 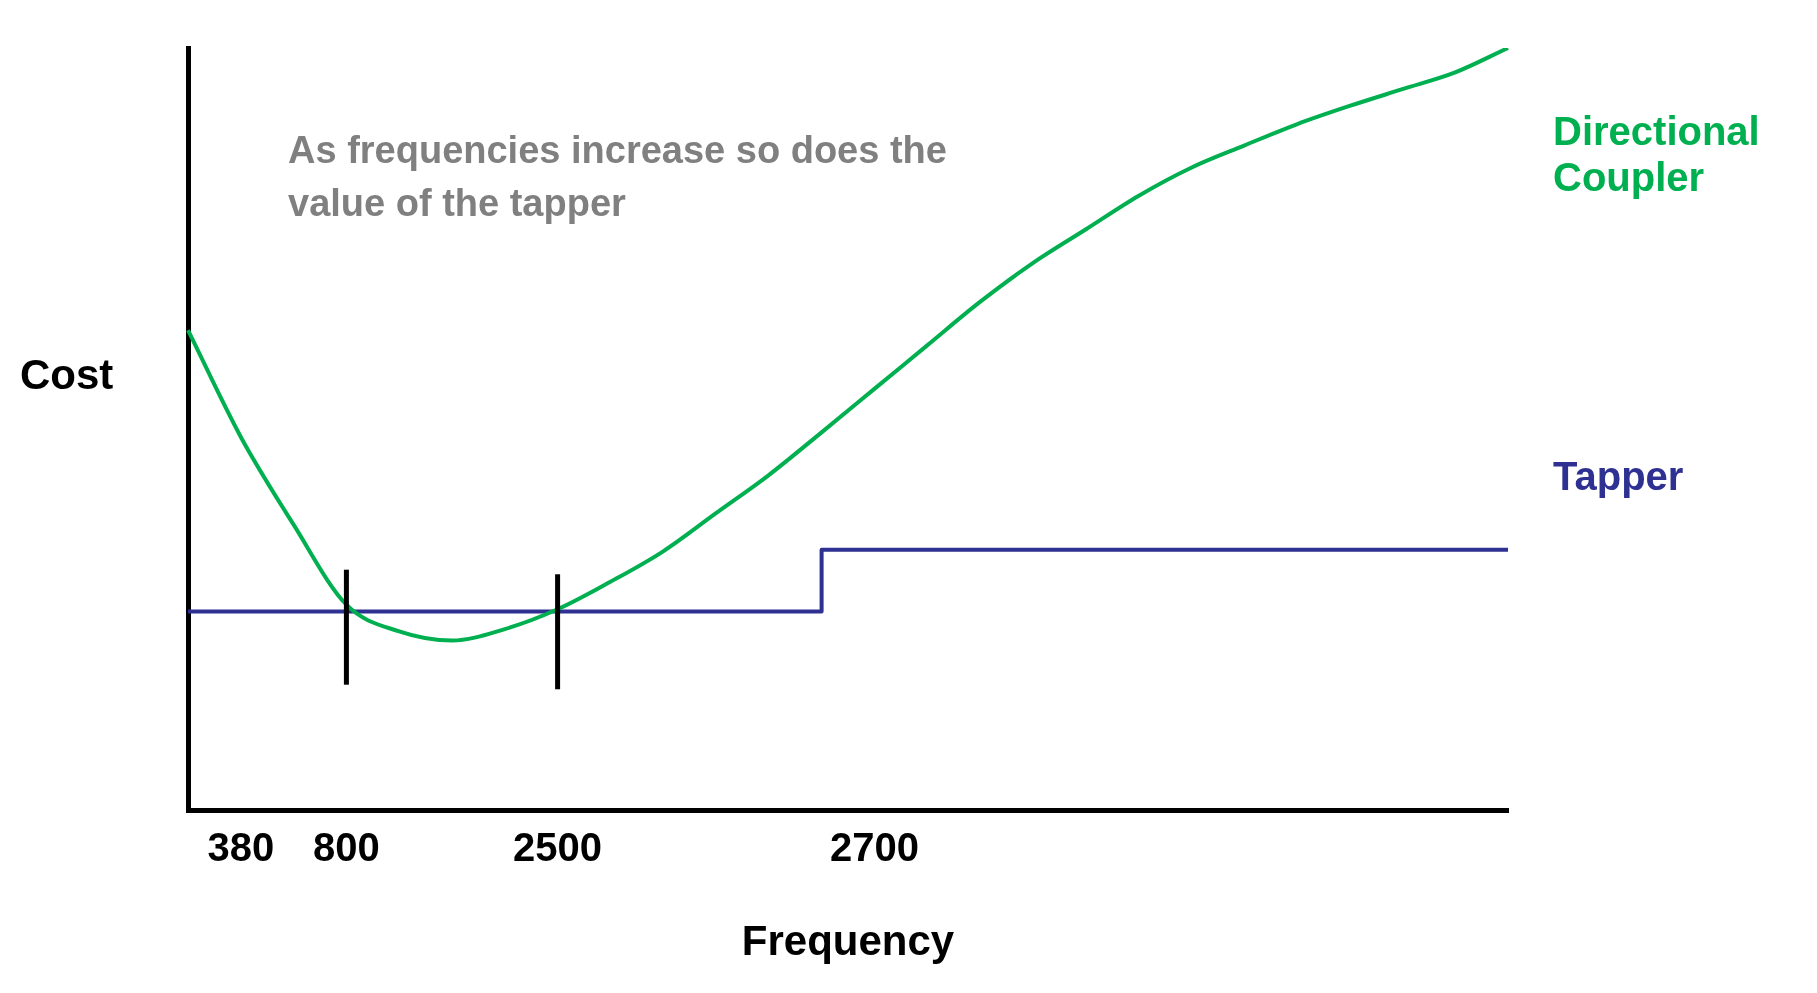 I want to click on annotation: As frequencies increase so does the value of the tapper, so click(x=617, y=176).